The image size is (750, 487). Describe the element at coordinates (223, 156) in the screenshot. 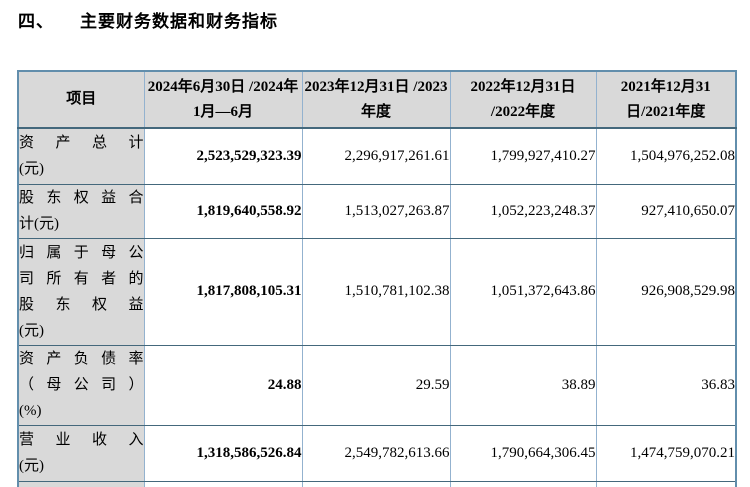

I see `value-cell: 2,523,529,323.39` at that location.